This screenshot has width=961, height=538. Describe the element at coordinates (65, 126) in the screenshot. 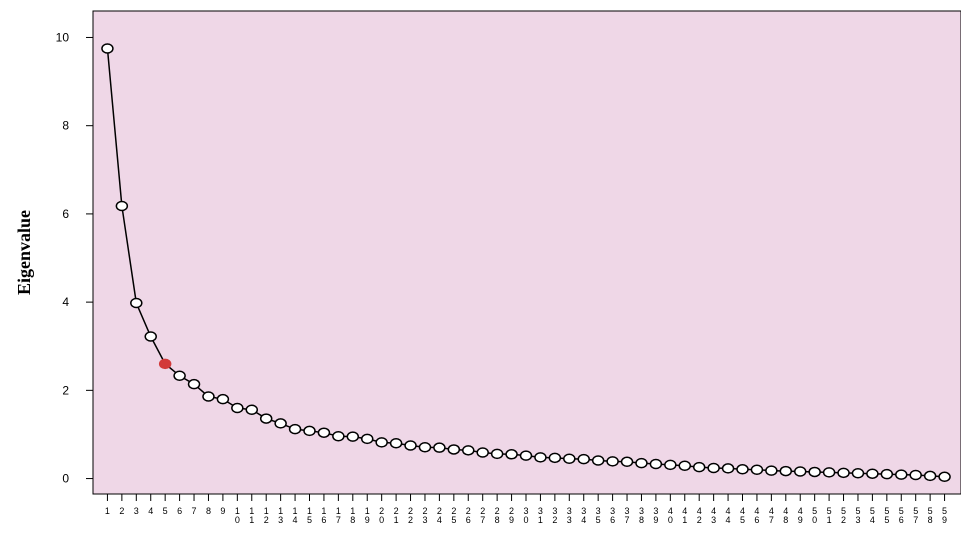

I see `y-tick-label: 8` at that location.